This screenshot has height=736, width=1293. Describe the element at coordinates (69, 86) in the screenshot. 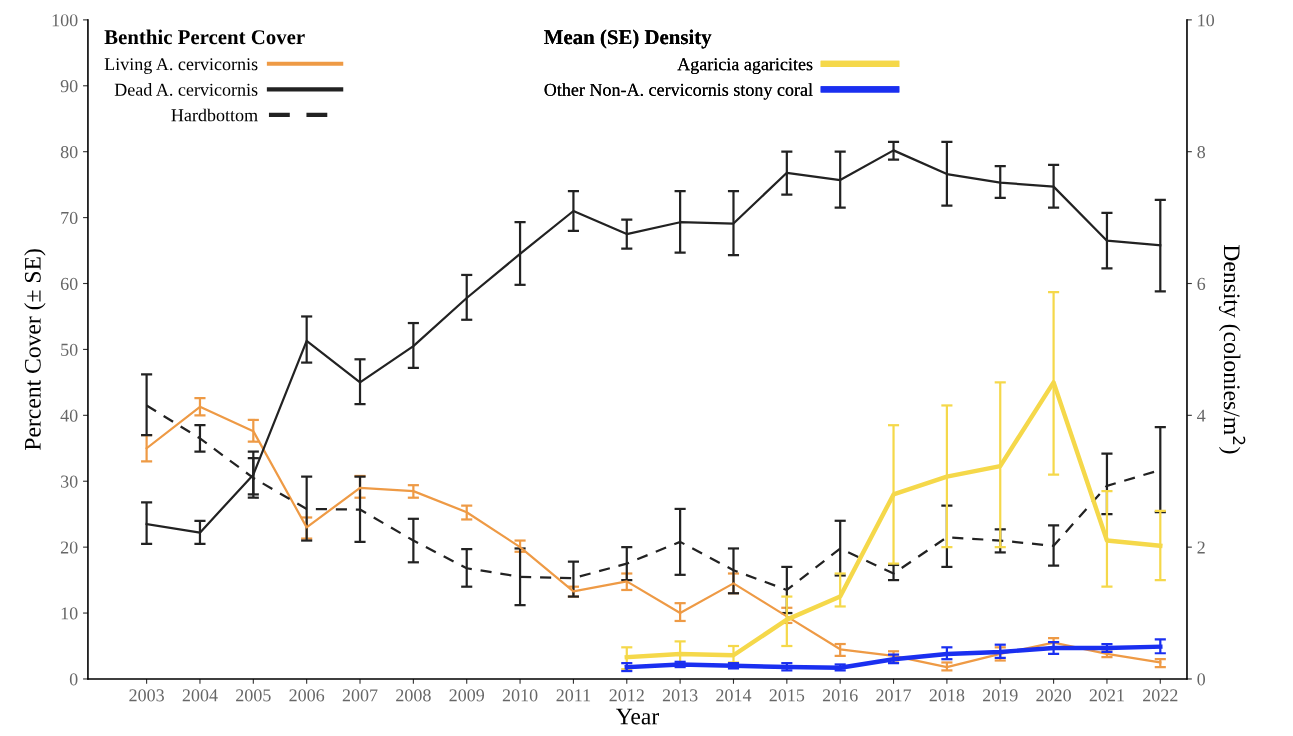

I see `y-tick-label: 90` at that location.